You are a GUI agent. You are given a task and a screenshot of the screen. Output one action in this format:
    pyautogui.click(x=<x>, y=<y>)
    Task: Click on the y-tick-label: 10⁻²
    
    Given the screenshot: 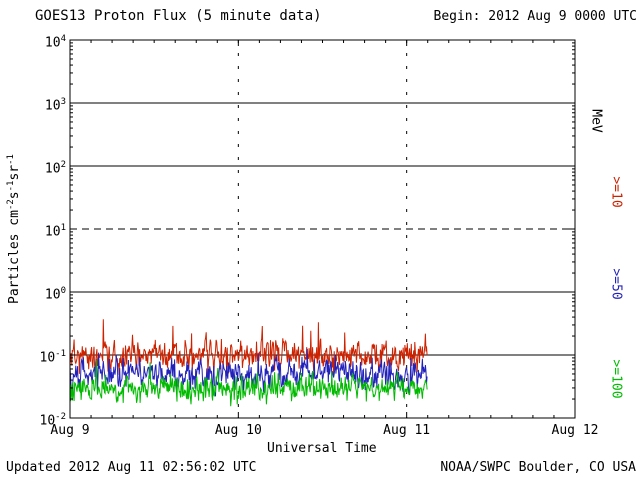 What is the action you would take?
    pyautogui.click(x=53, y=420)
    